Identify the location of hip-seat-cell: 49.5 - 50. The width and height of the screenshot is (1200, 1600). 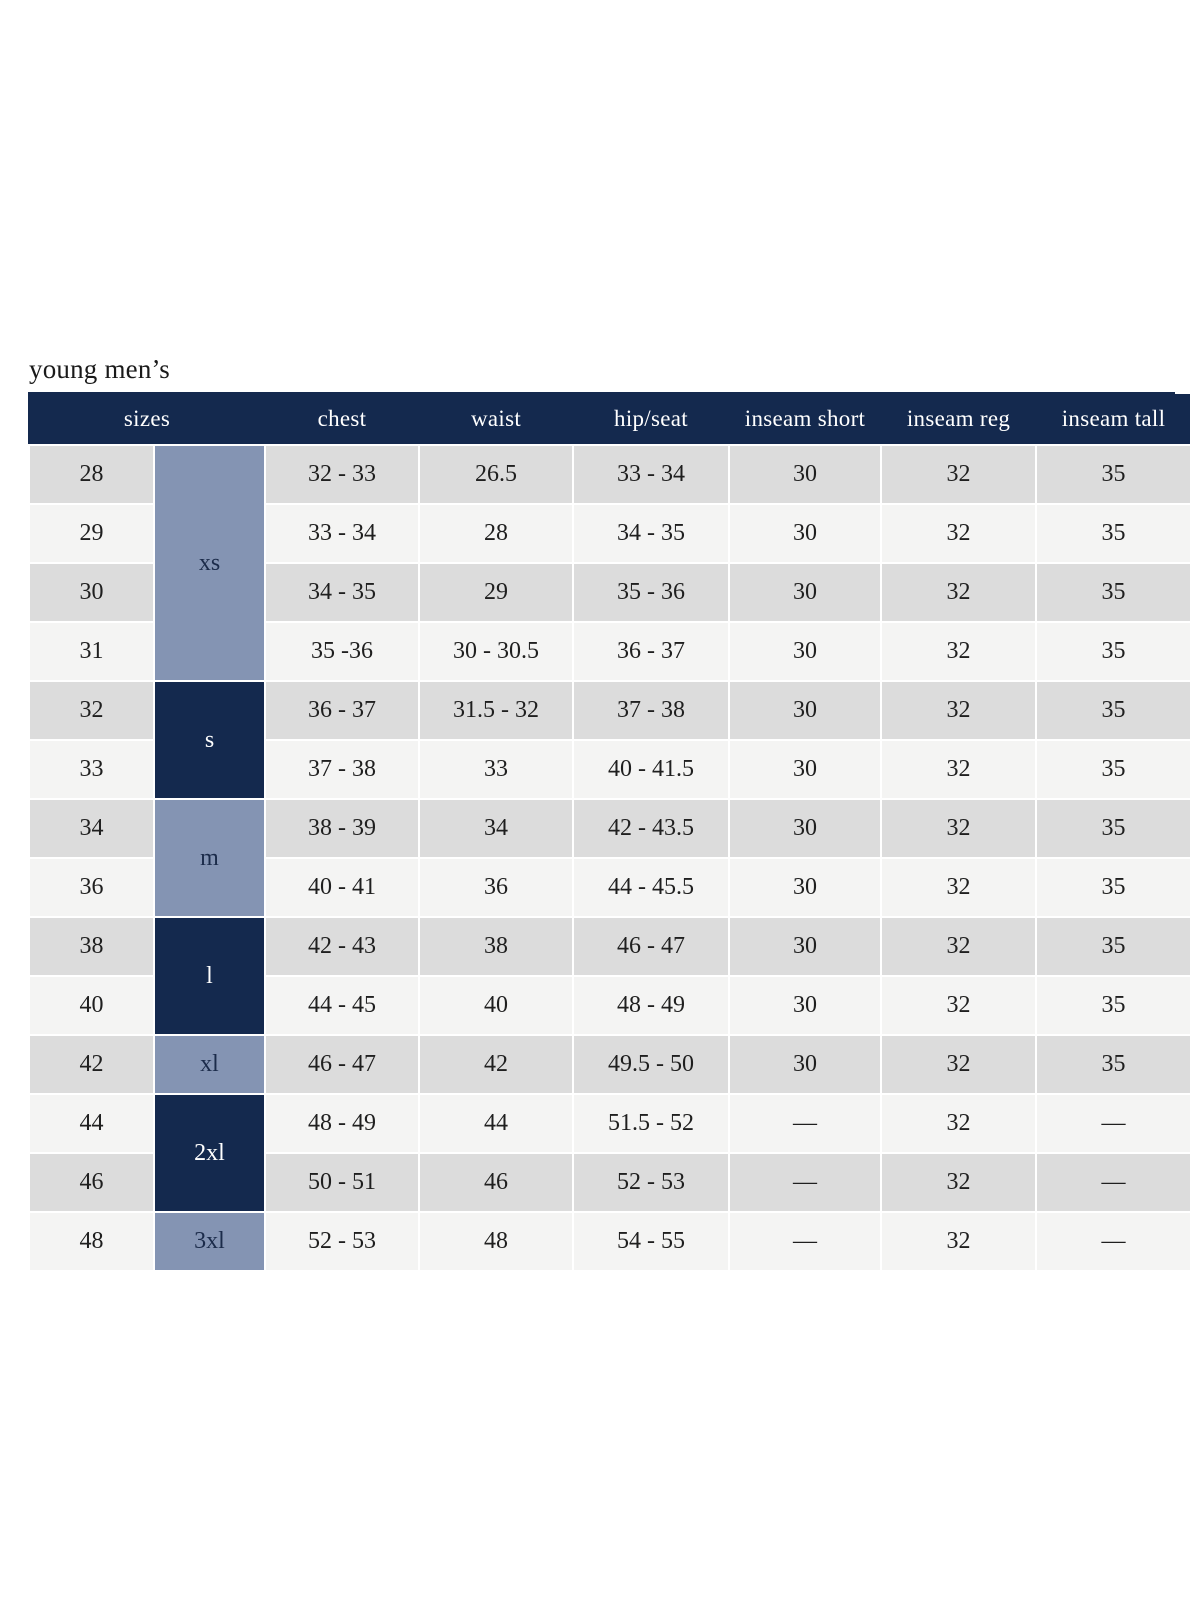
(651, 1064).